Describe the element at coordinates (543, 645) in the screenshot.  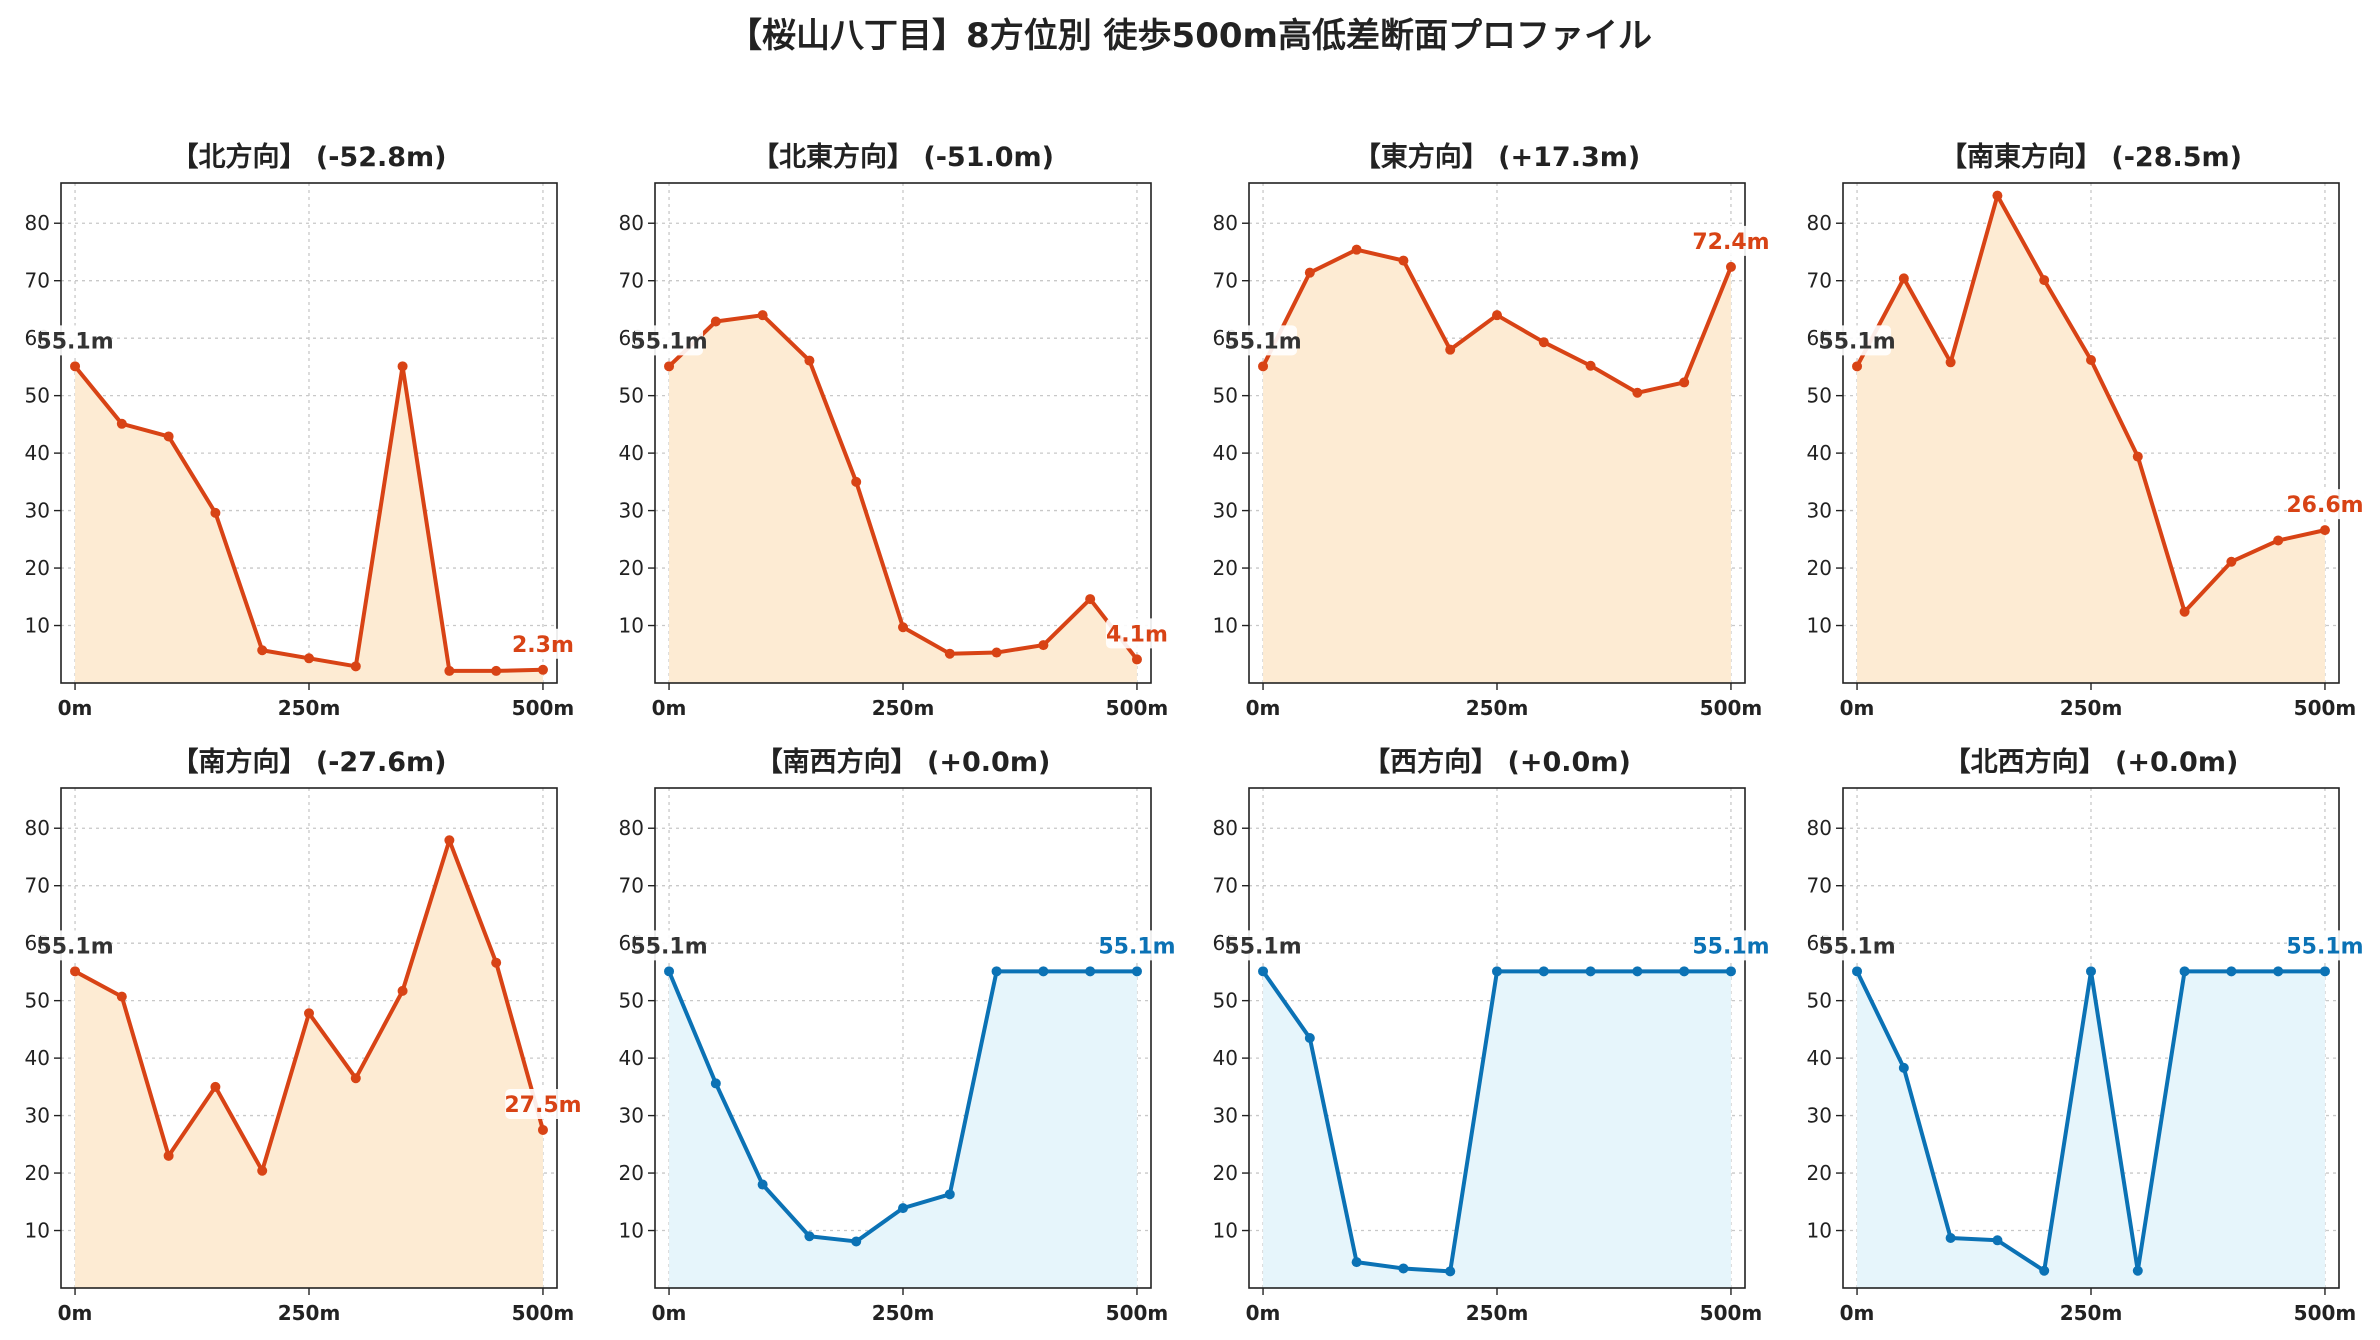
I see `end-value-label: 2.3m` at that location.